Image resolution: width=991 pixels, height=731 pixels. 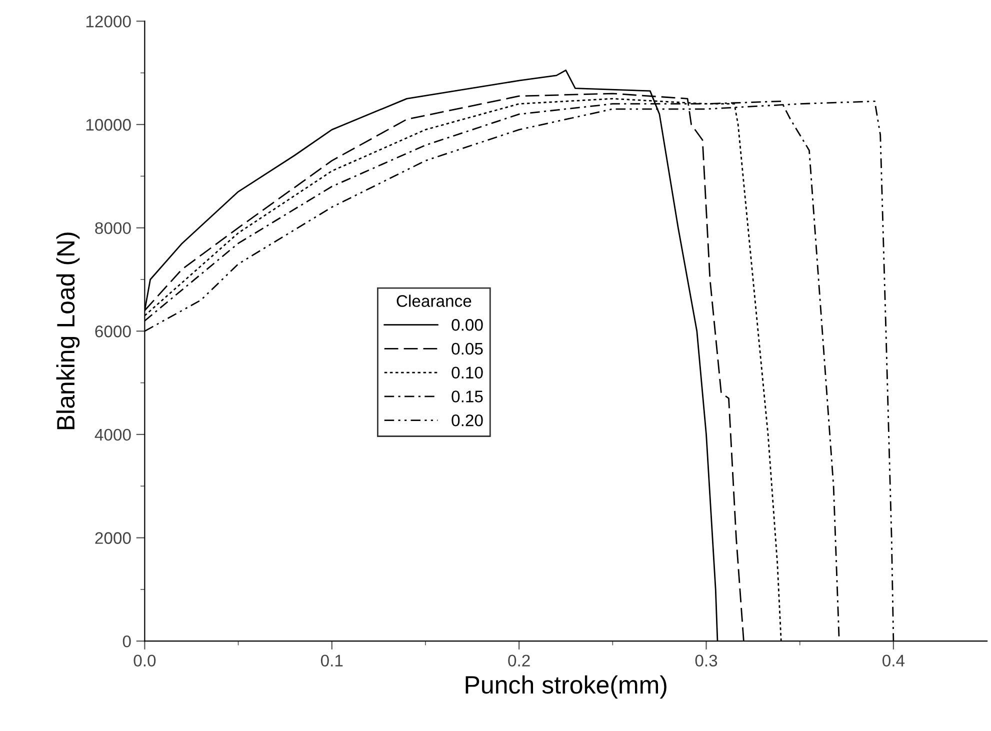 What do you see at coordinates (467, 396) in the screenshot?
I see `legend-label: 0.15` at bounding box center [467, 396].